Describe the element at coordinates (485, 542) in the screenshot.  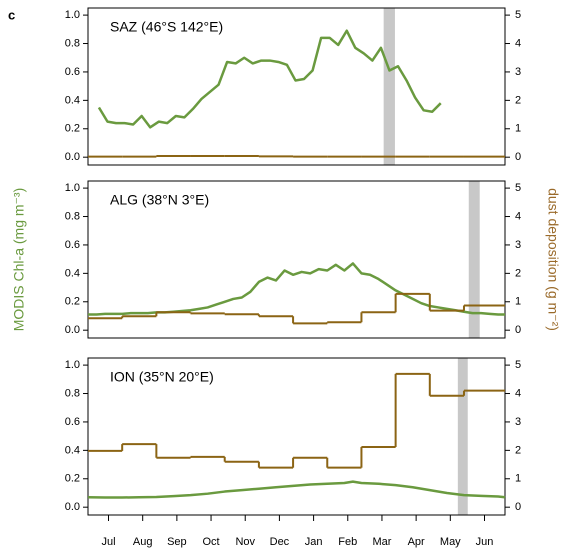
I see `x-tick-label: Jun` at that location.